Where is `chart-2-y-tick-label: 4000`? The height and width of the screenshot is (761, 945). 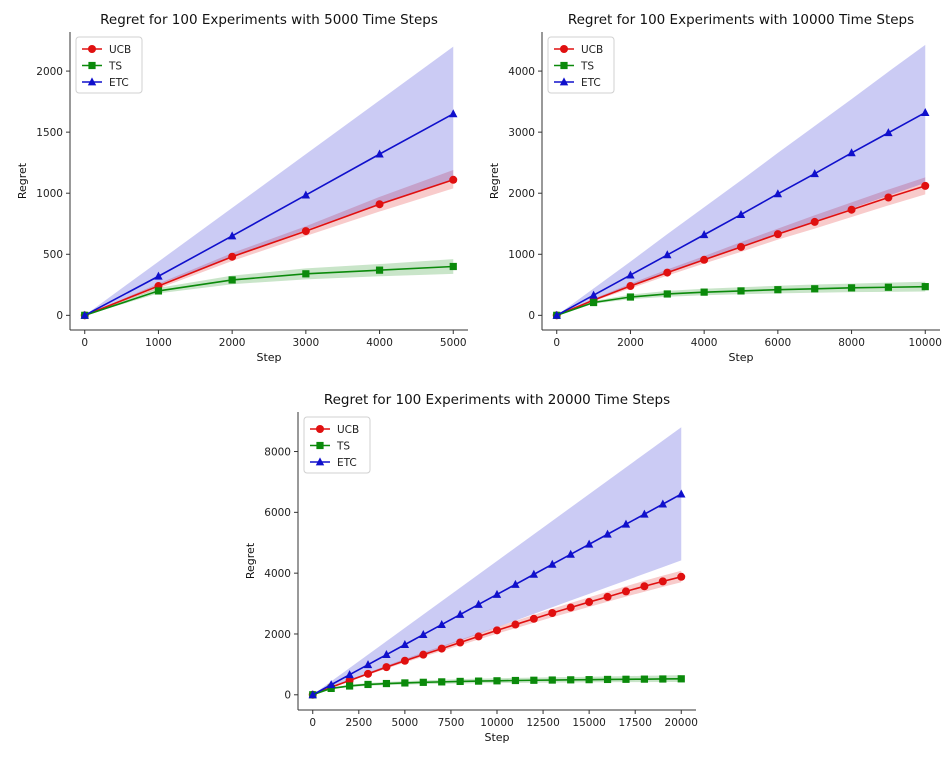 chart-2-y-tick-label: 4000 is located at coordinates (521, 72).